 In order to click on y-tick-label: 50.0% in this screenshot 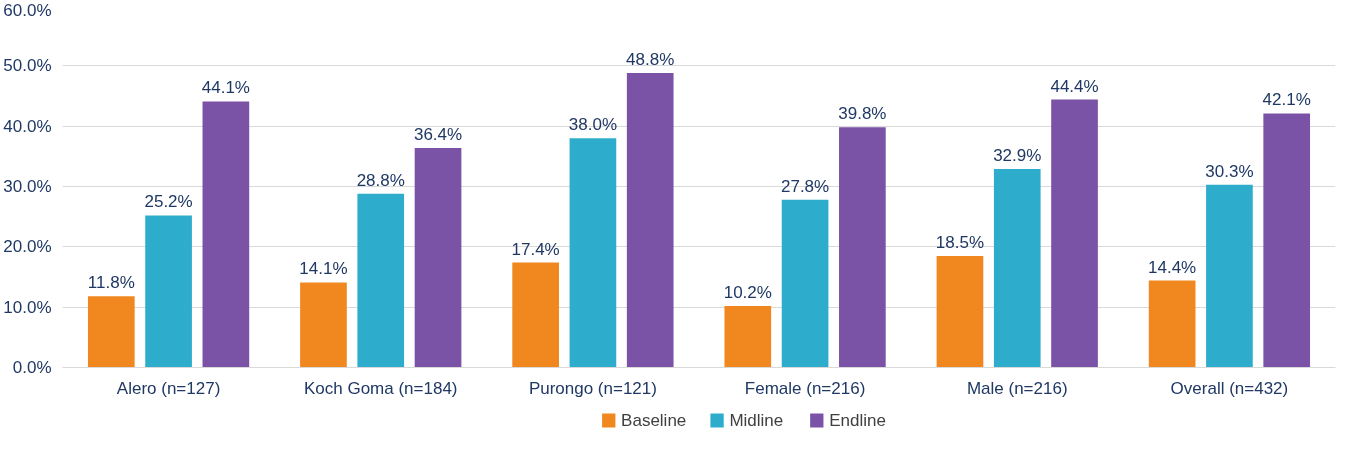, I will do `click(27, 66)`.